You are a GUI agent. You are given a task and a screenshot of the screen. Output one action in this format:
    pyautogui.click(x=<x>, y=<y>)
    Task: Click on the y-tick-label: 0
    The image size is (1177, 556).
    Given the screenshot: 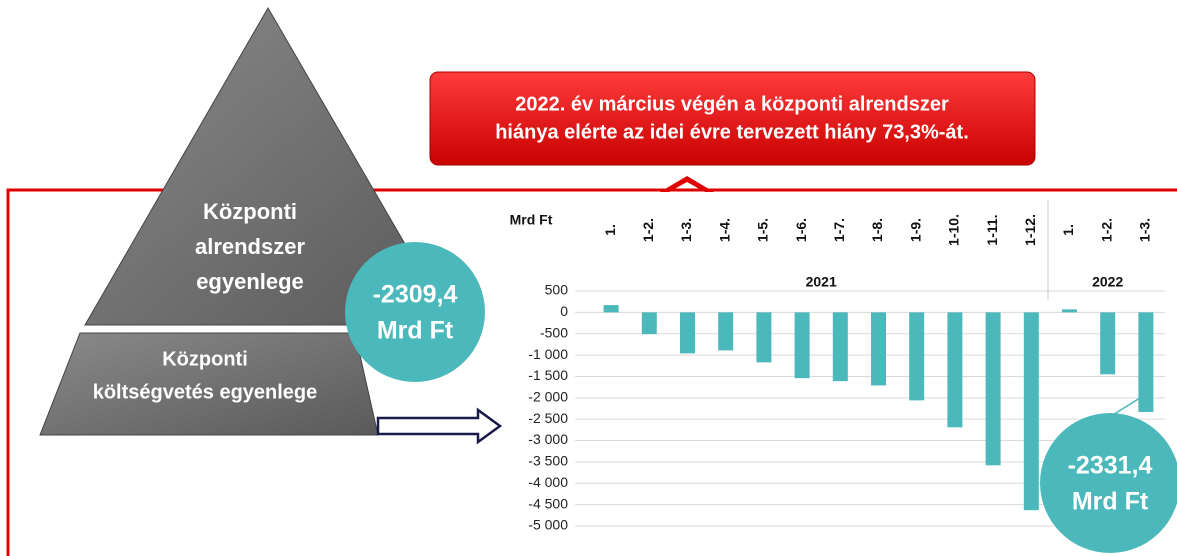 What is the action you would take?
    pyautogui.click(x=564, y=311)
    